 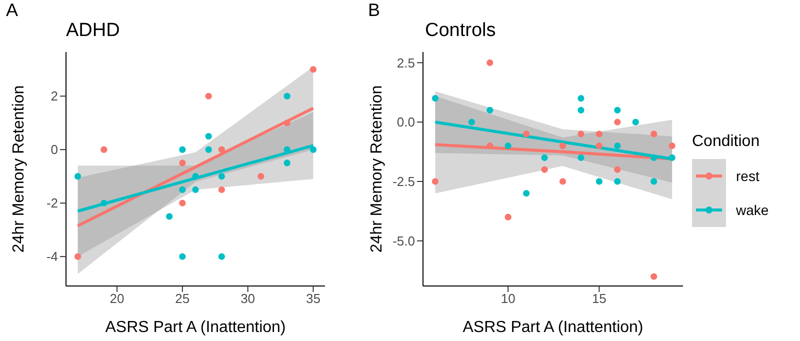 What do you see at coordinates (52, 203) in the screenshot?
I see `y-tick-label: -2` at bounding box center [52, 203].